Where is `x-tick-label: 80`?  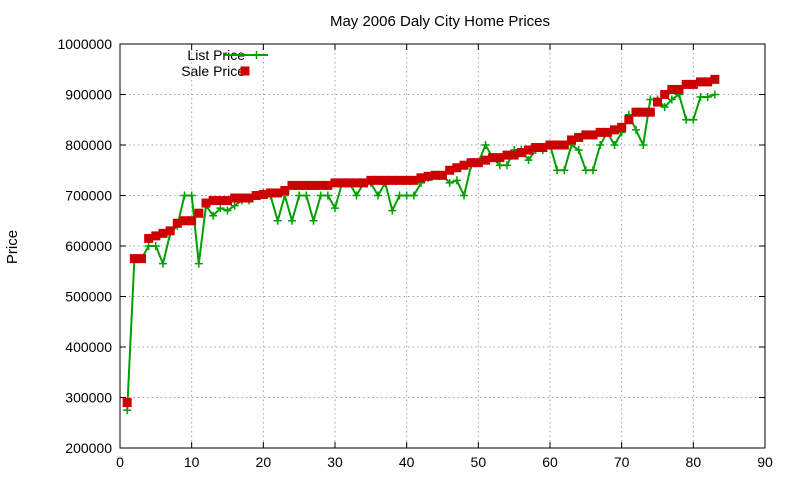
x-tick-label: 80 is located at coordinates (694, 462).